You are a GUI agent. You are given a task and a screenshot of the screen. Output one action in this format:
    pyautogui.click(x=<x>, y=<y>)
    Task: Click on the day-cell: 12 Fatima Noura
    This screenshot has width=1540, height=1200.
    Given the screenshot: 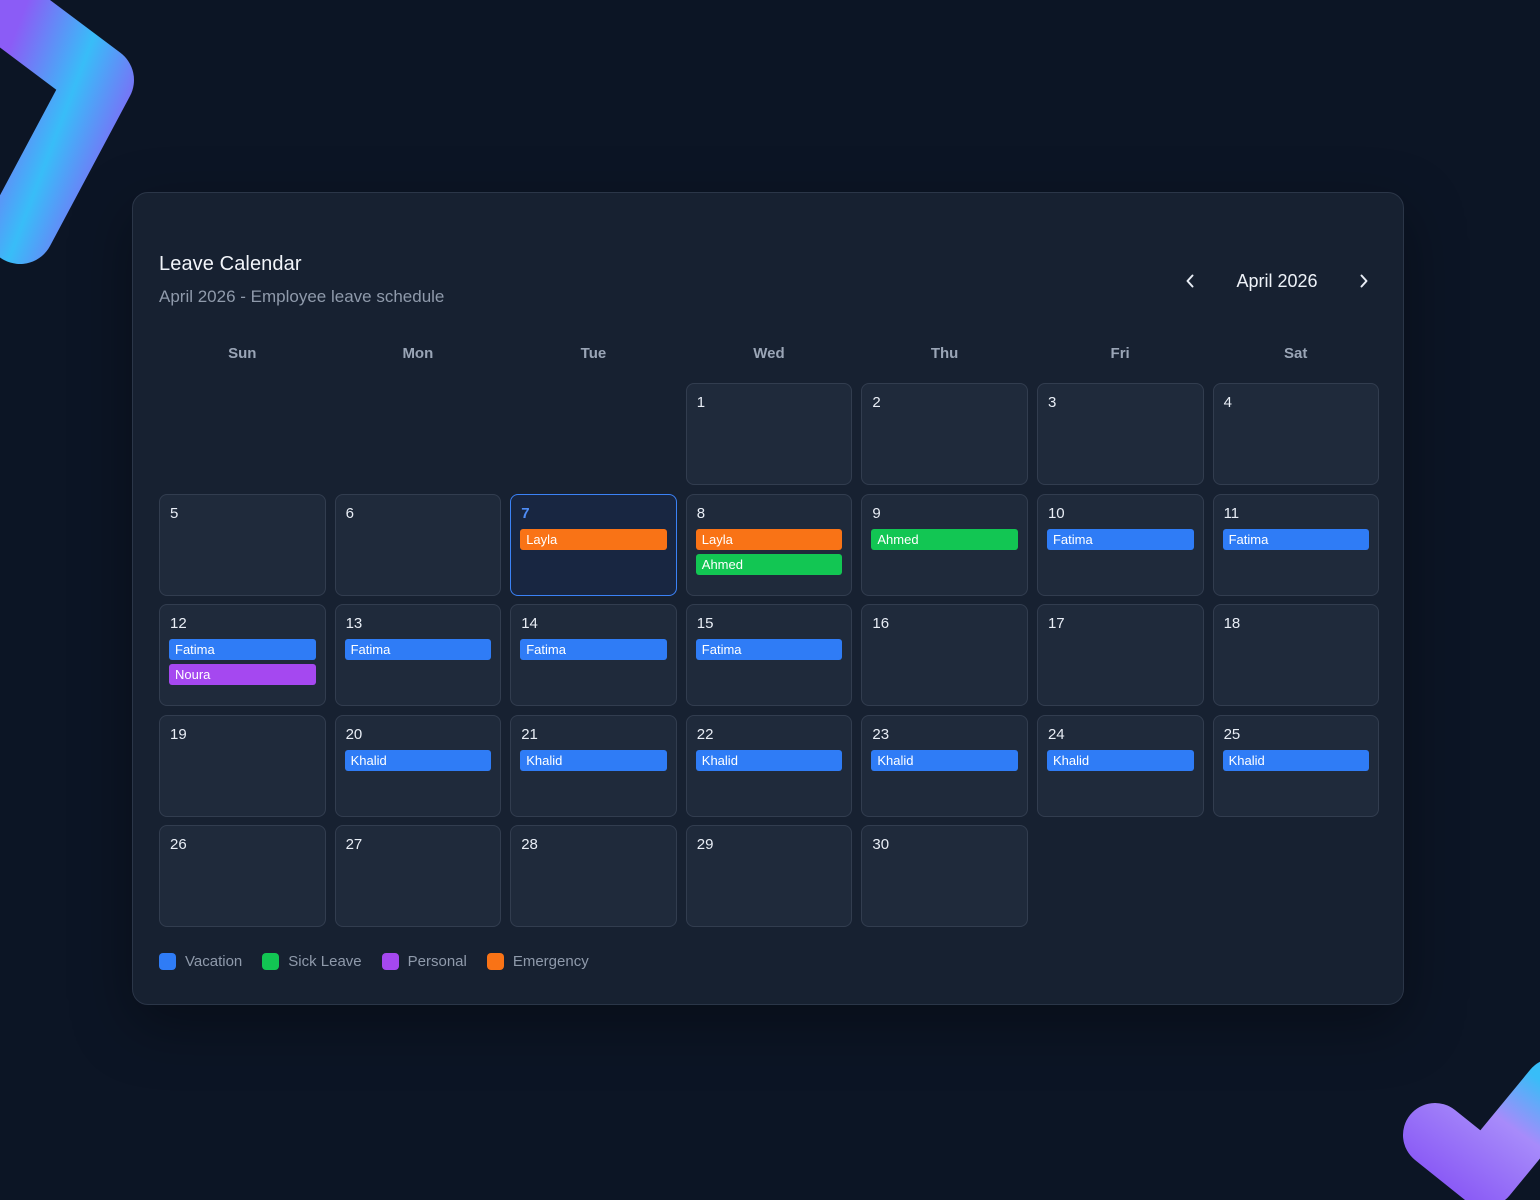 What is the action you would take?
    pyautogui.click(x=242, y=655)
    